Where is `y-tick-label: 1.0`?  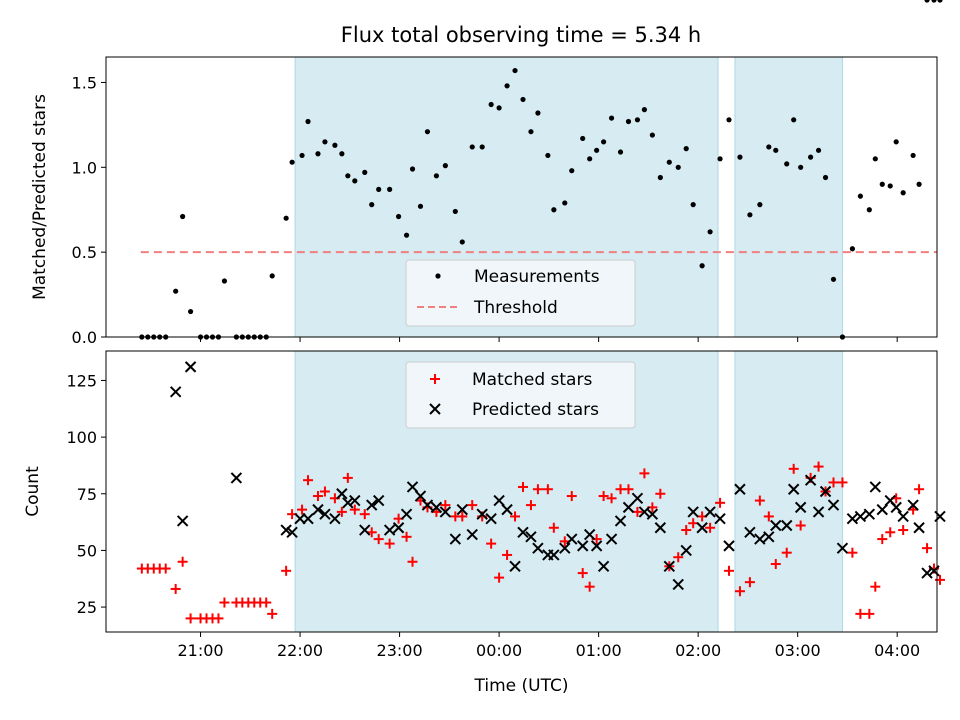
y-tick-label: 1.0 is located at coordinates (84, 167).